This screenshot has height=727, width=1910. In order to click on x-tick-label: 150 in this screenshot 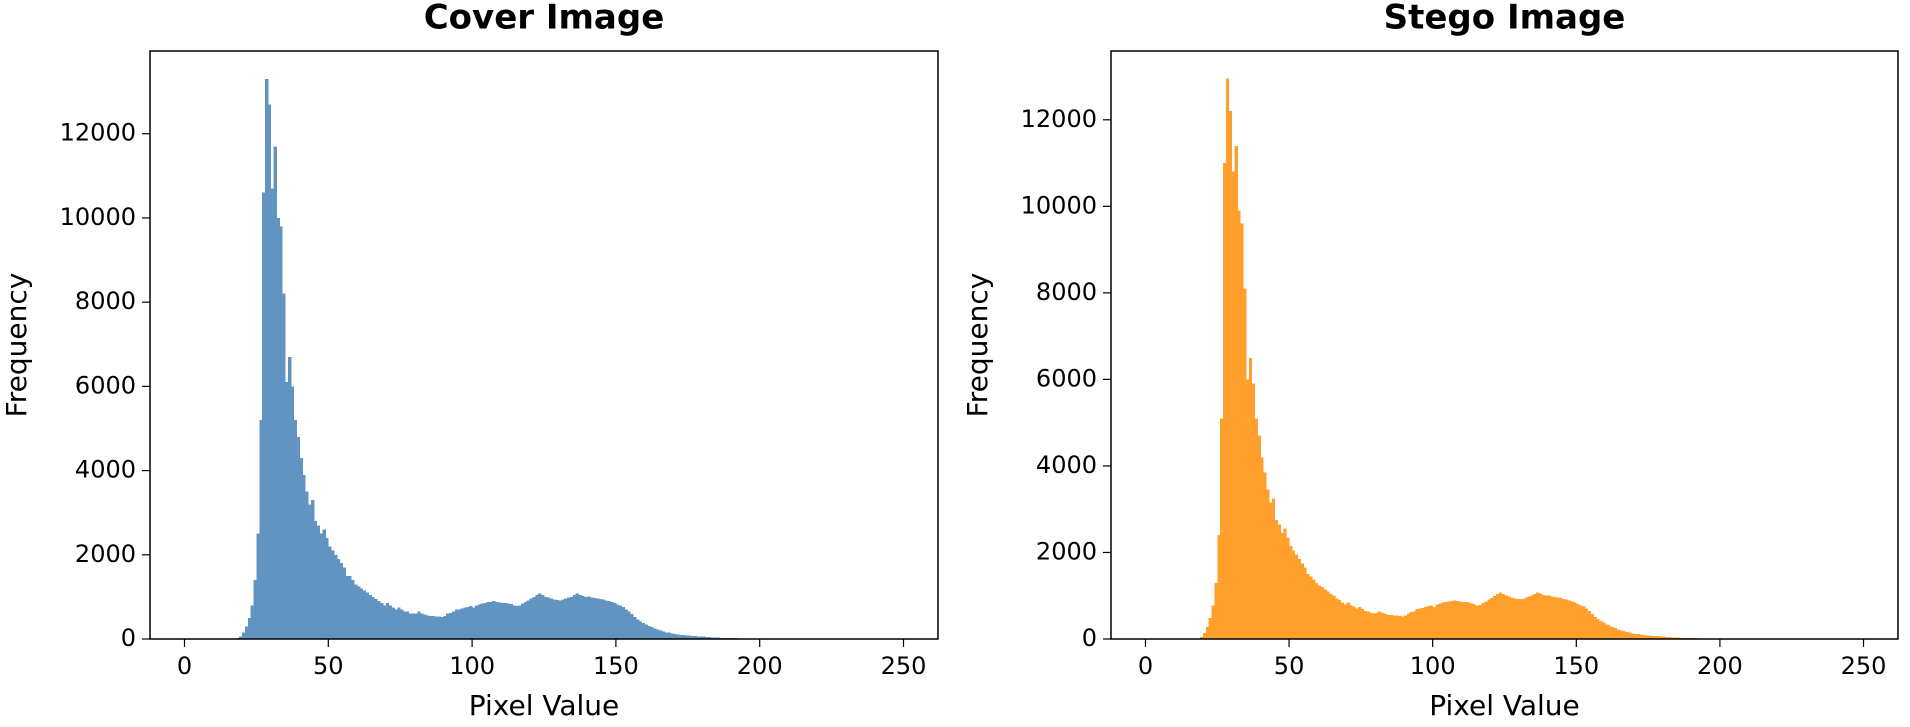, I will do `click(616, 666)`.